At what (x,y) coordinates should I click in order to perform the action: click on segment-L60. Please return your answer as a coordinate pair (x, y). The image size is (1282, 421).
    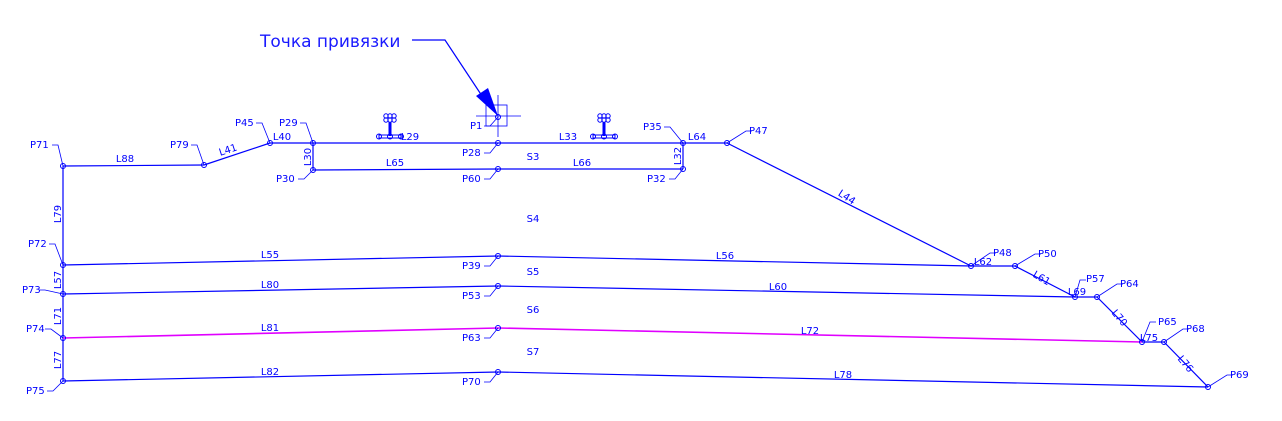
    Looking at the image, I should click on (786, 291).